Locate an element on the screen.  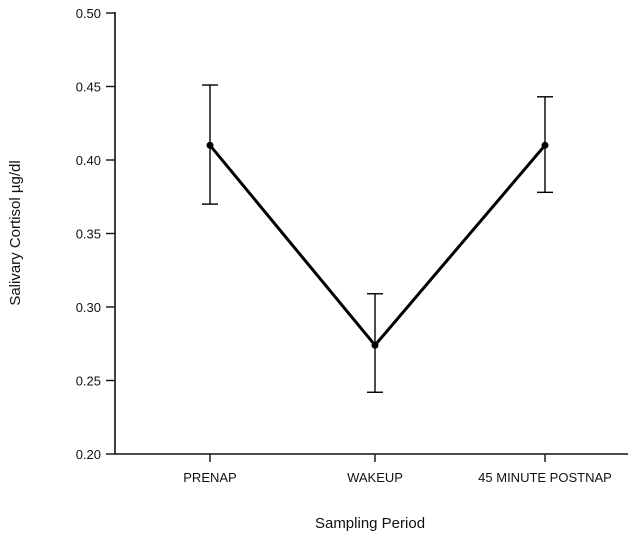
y-ticks: 0.20 0.25 0.30 0.35 0.40 0.45 0.50 is located at coordinates (95, 234).